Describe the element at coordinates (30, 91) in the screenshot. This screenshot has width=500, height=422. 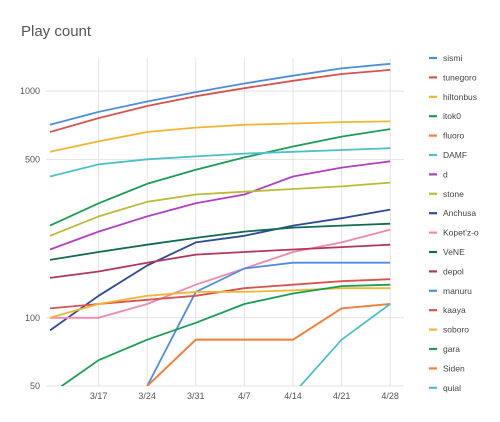
I see `y-tick-label: 1000` at that location.